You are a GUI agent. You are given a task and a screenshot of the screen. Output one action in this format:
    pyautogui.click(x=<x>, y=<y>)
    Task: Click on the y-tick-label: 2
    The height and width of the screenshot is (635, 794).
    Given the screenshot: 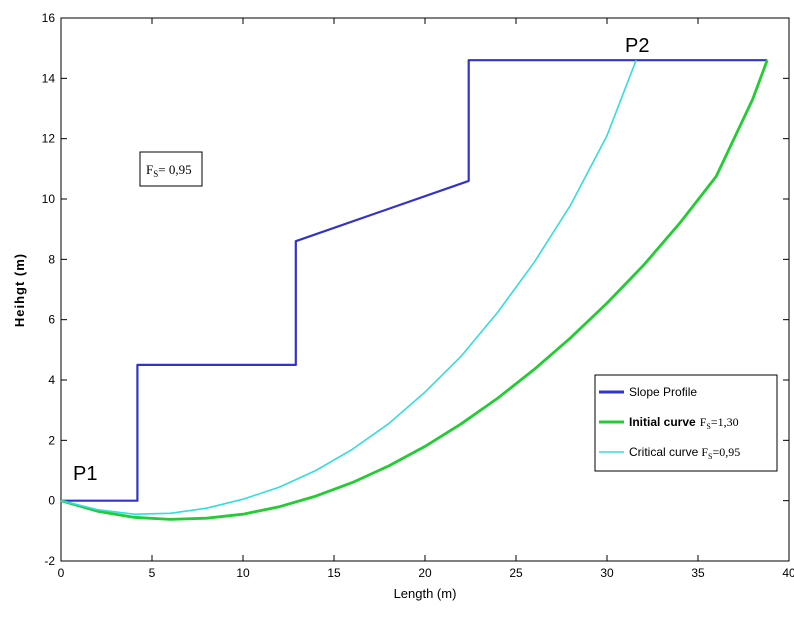 What is the action you would take?
    pyautogui.click(x=51, y=440)
    